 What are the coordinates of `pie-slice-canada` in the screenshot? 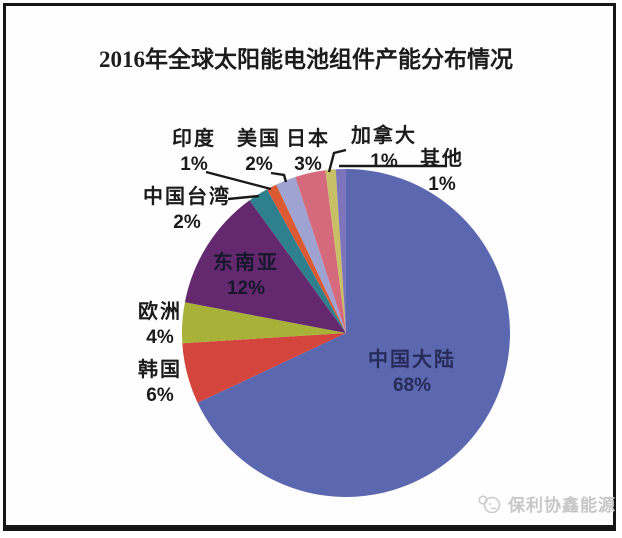 It's located at (335, 251).